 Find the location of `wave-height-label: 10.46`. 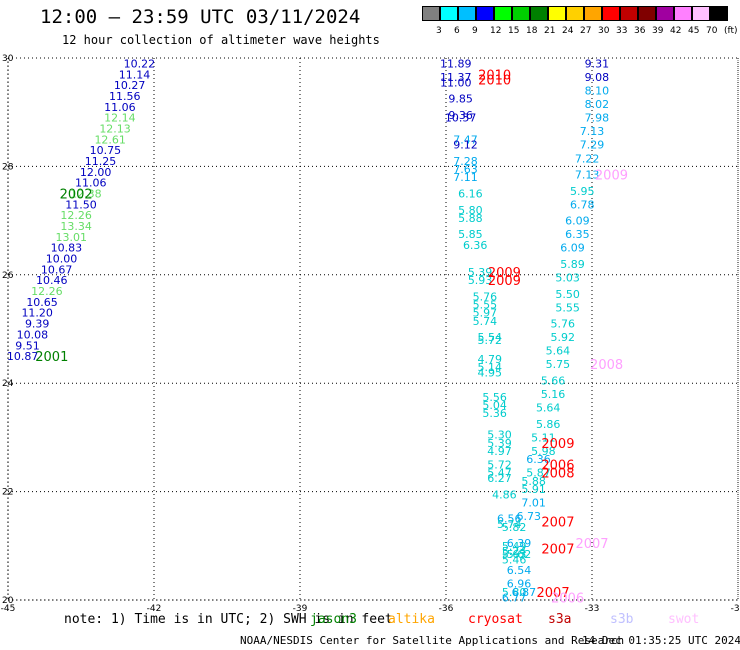

wave-height-label: 10.46 is located at coordinates (52, 280).